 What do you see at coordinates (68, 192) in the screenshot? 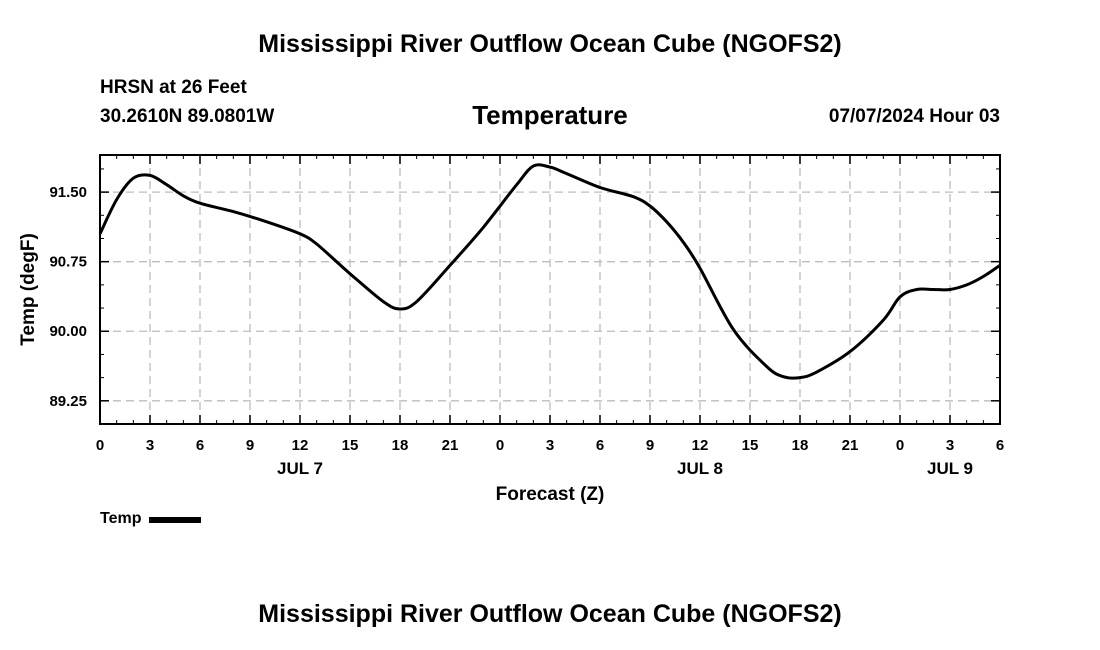
I see `y-tick-label: 91.50` at bounding box center [68, 192].